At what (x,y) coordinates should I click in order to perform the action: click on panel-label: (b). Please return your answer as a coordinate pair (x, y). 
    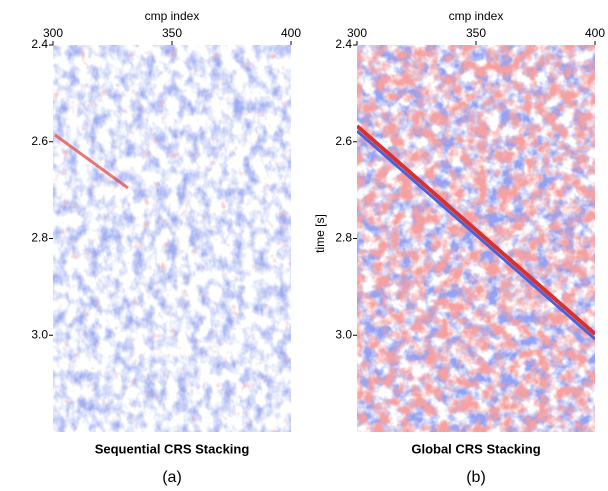
    Looking at the image, I should click on (476, 477).